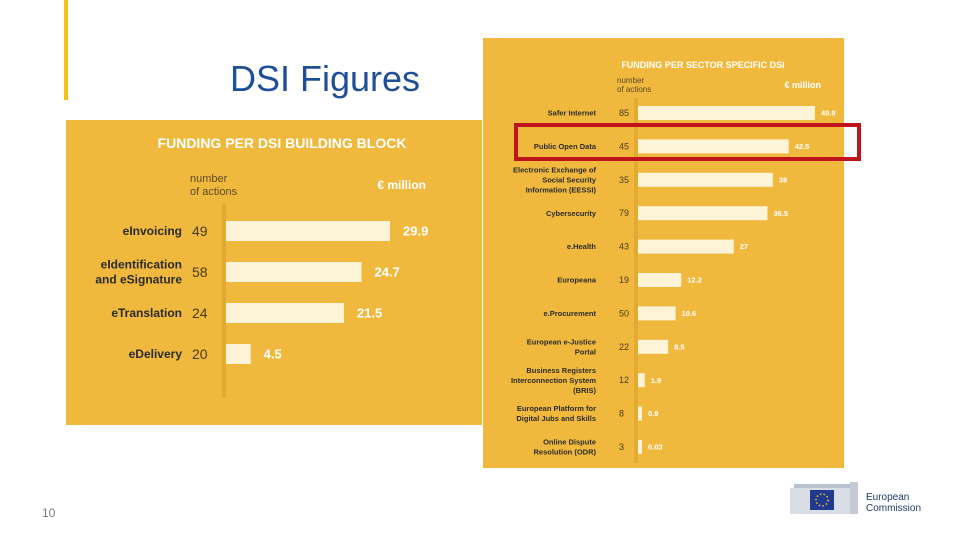 The image size is (960, 540). What do you see at coordinates (689, 313) in the screenshot?
I see `value-label: 10.6` at bounding box center [689, 313].